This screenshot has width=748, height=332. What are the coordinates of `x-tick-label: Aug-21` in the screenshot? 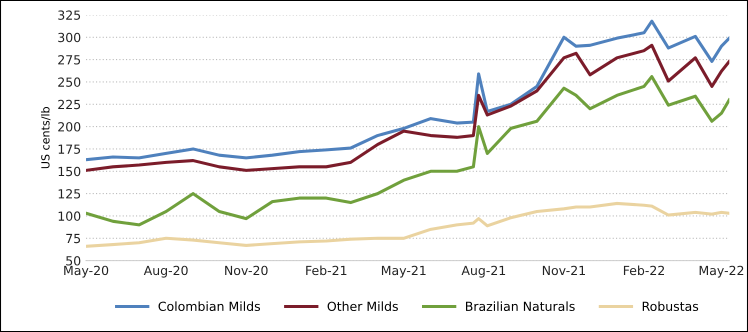 It's located at (484, 272).